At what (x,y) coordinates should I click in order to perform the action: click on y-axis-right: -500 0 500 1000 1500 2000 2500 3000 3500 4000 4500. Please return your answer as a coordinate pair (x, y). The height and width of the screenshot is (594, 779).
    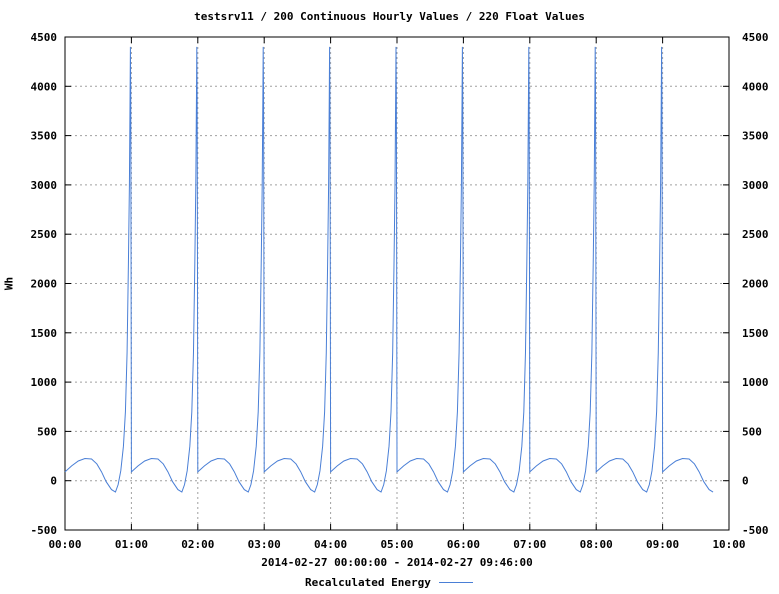
    Looking at the image, I should click on (746, 284).